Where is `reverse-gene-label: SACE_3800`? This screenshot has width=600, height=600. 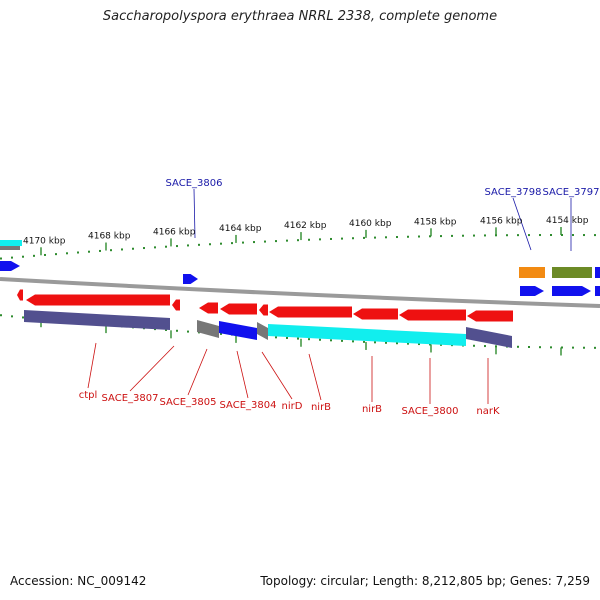 reverse-gene-label: SACE_3800 is located at coordinates (430, 411).